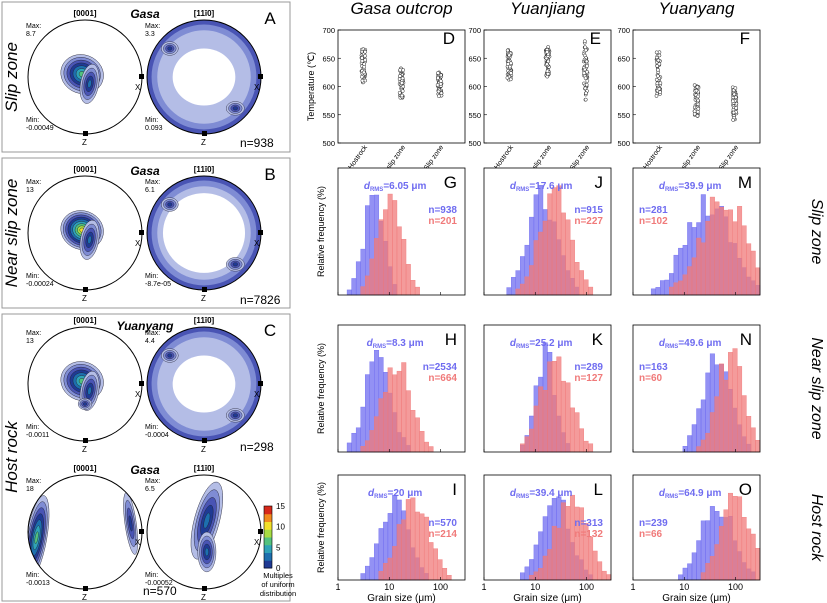 This screenshot has height=603, width=827. What do you see at coordinates (598, 339) in the screenshot?
I see `panel-letter: K` at bounding box center [598, 339].